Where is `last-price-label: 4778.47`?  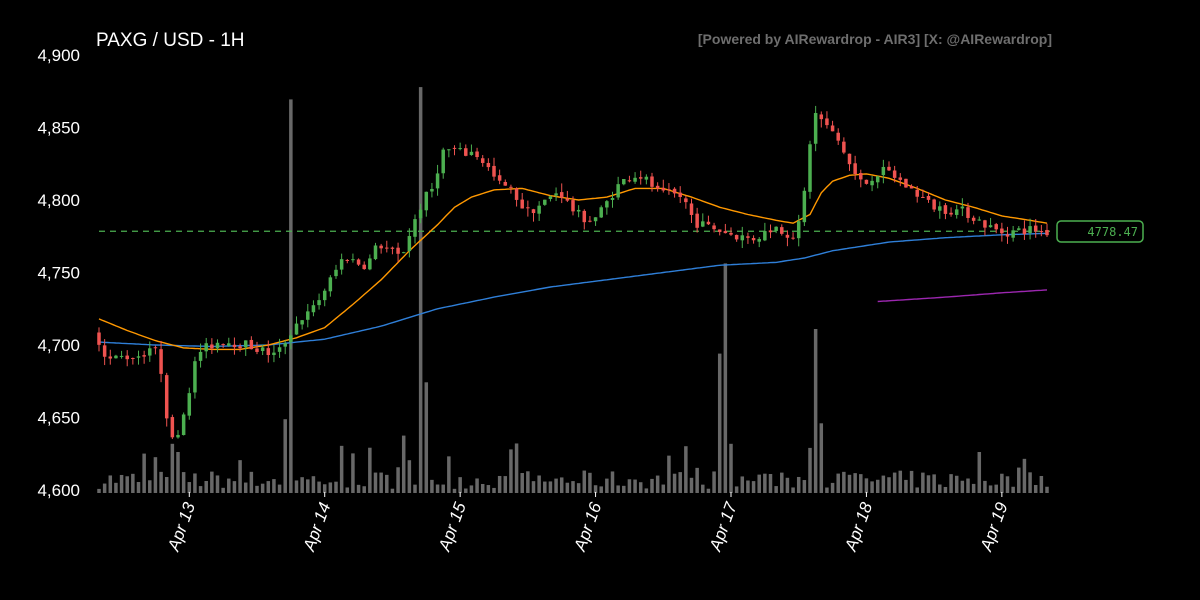 last-price-label: 4778.47 is located at coordinates (1112, 232).